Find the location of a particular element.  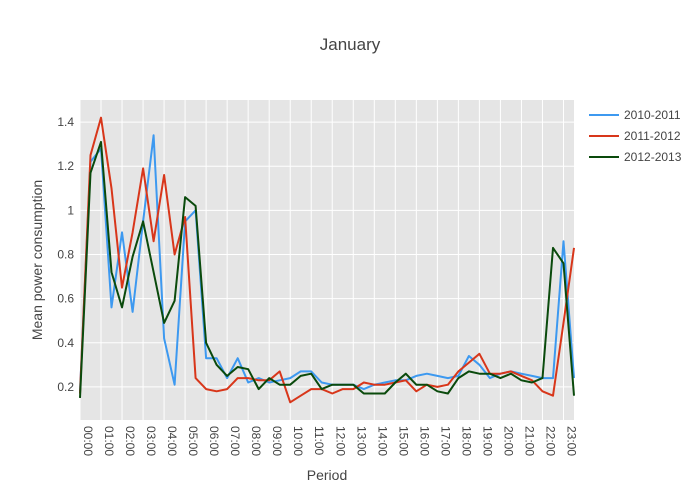

legend: 2010-2011 2011-2012 2012-2013 is located at coordinates (635, 136).